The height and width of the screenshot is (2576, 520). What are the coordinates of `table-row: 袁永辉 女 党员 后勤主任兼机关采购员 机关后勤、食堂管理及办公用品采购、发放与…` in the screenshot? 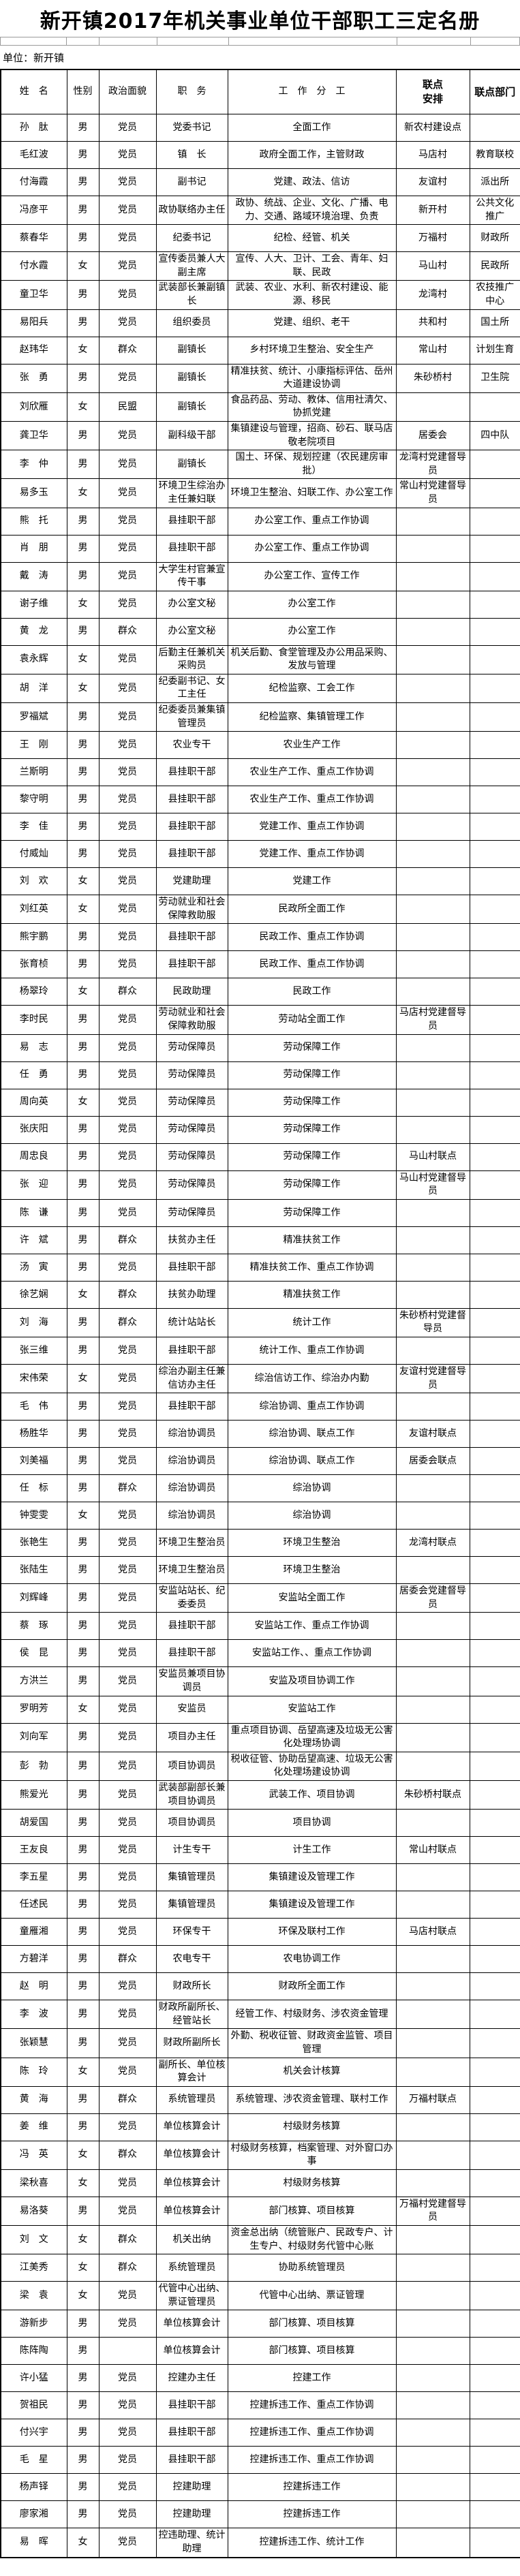 It's located at (260, 659).